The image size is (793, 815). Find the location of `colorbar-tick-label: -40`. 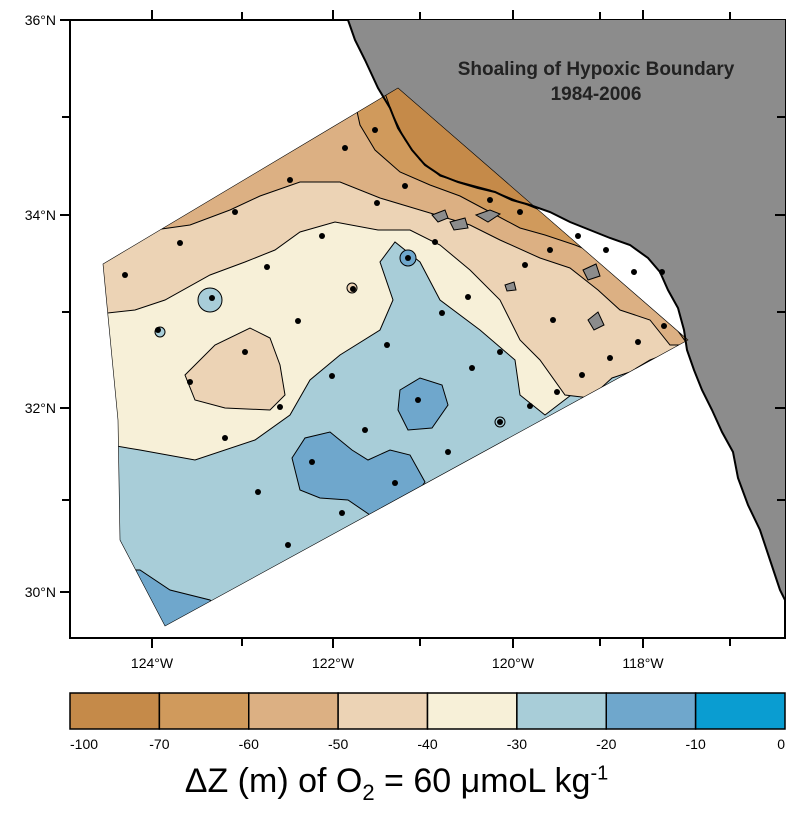

colorbar-tick-label: -40 is located at coordinates (427, 744).